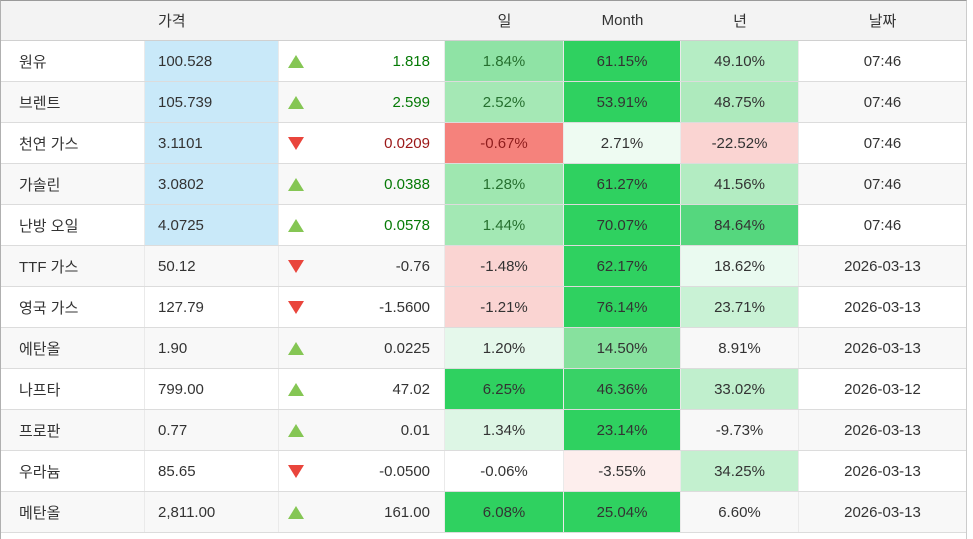 This screenshot has height=539, width=973. Describe the element at coordinates (882, 21) in the screenshot. I see `header-date: 날짜` at that location.